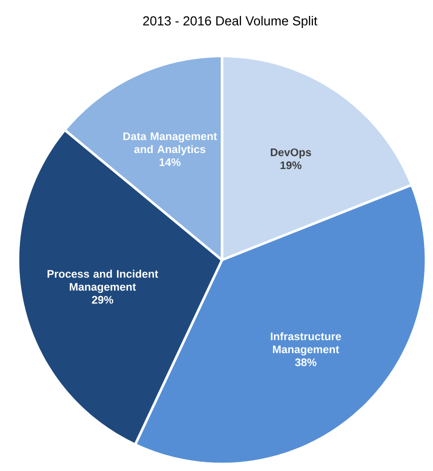 The width and height of the screenshot is (433, 471). I want to click on data-label: 29%, so click(103, 300).